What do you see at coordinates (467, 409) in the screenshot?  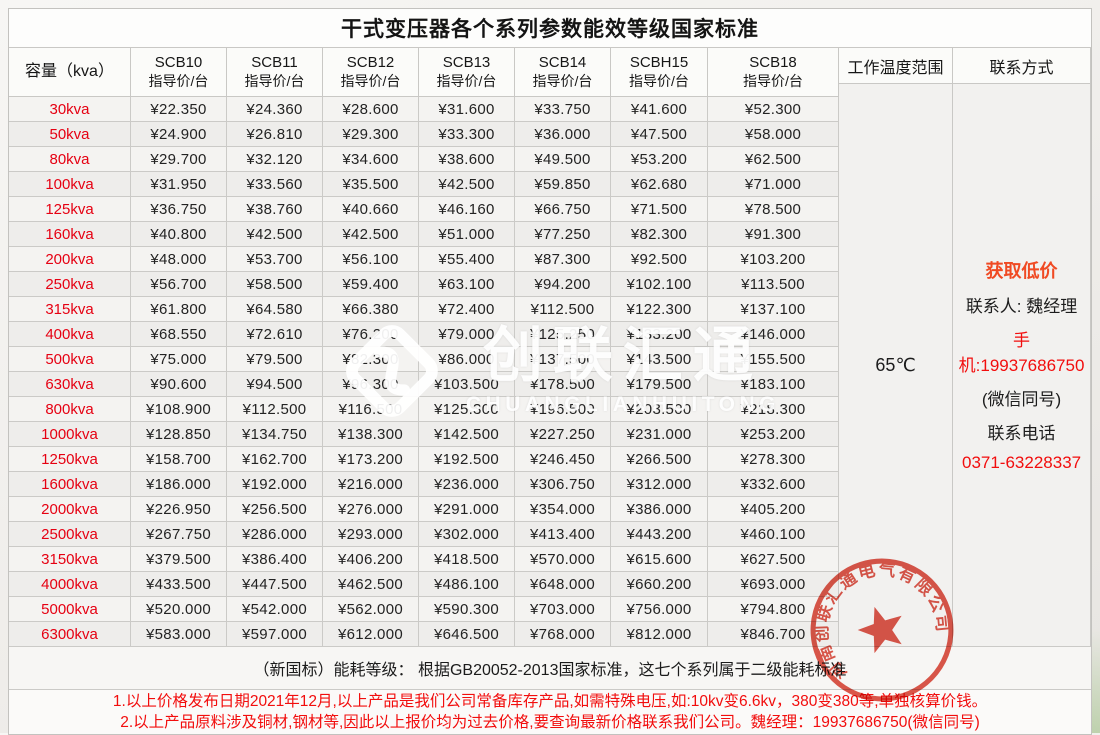 I see `price-cell: ¥125.300` at bounding box center [467, 409].